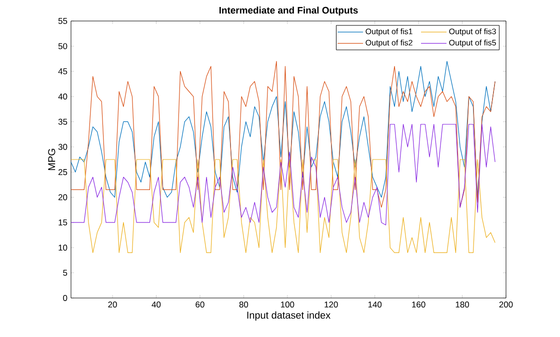 Image resolution: width=560 pixels, height=337 pixels. What do you see at coordinates (63, 46) in the screenshot?
I see `y-tick-label: 50` at bounding box center [63, 46].